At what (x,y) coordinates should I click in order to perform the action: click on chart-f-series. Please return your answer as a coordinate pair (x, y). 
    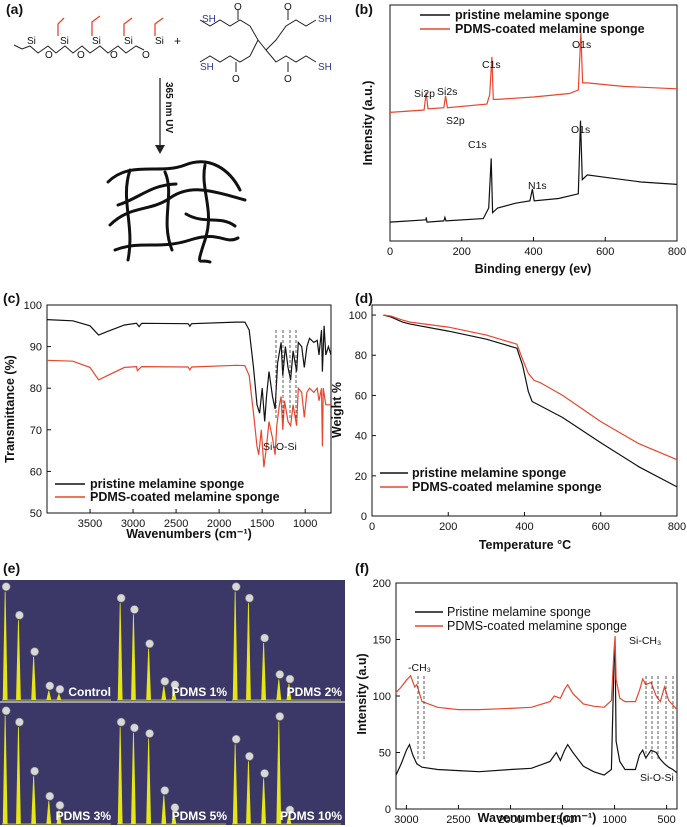
    Looking at the image, I should click on (536, 706).